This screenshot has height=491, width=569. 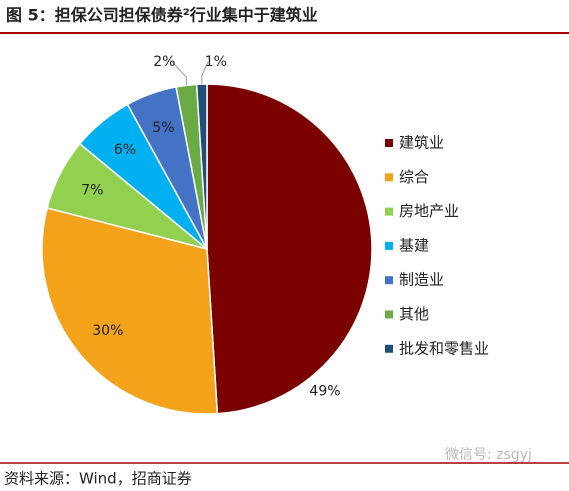 I want to click on watermark: 微信号: zsgyj, so click(x=488, y=455).